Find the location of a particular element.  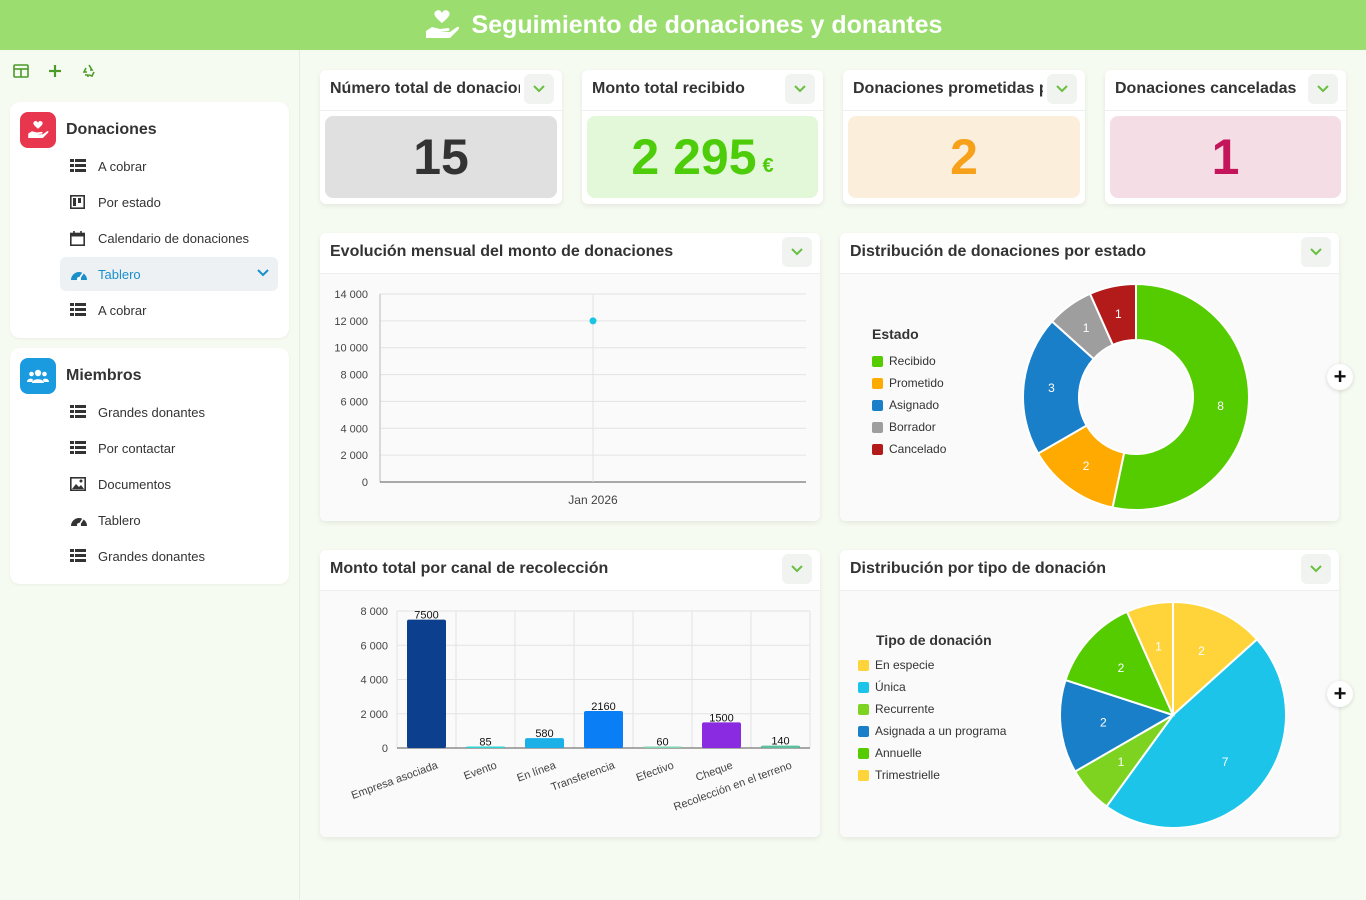

bar-value-label: 7500 is located at coordinates (426, 616).